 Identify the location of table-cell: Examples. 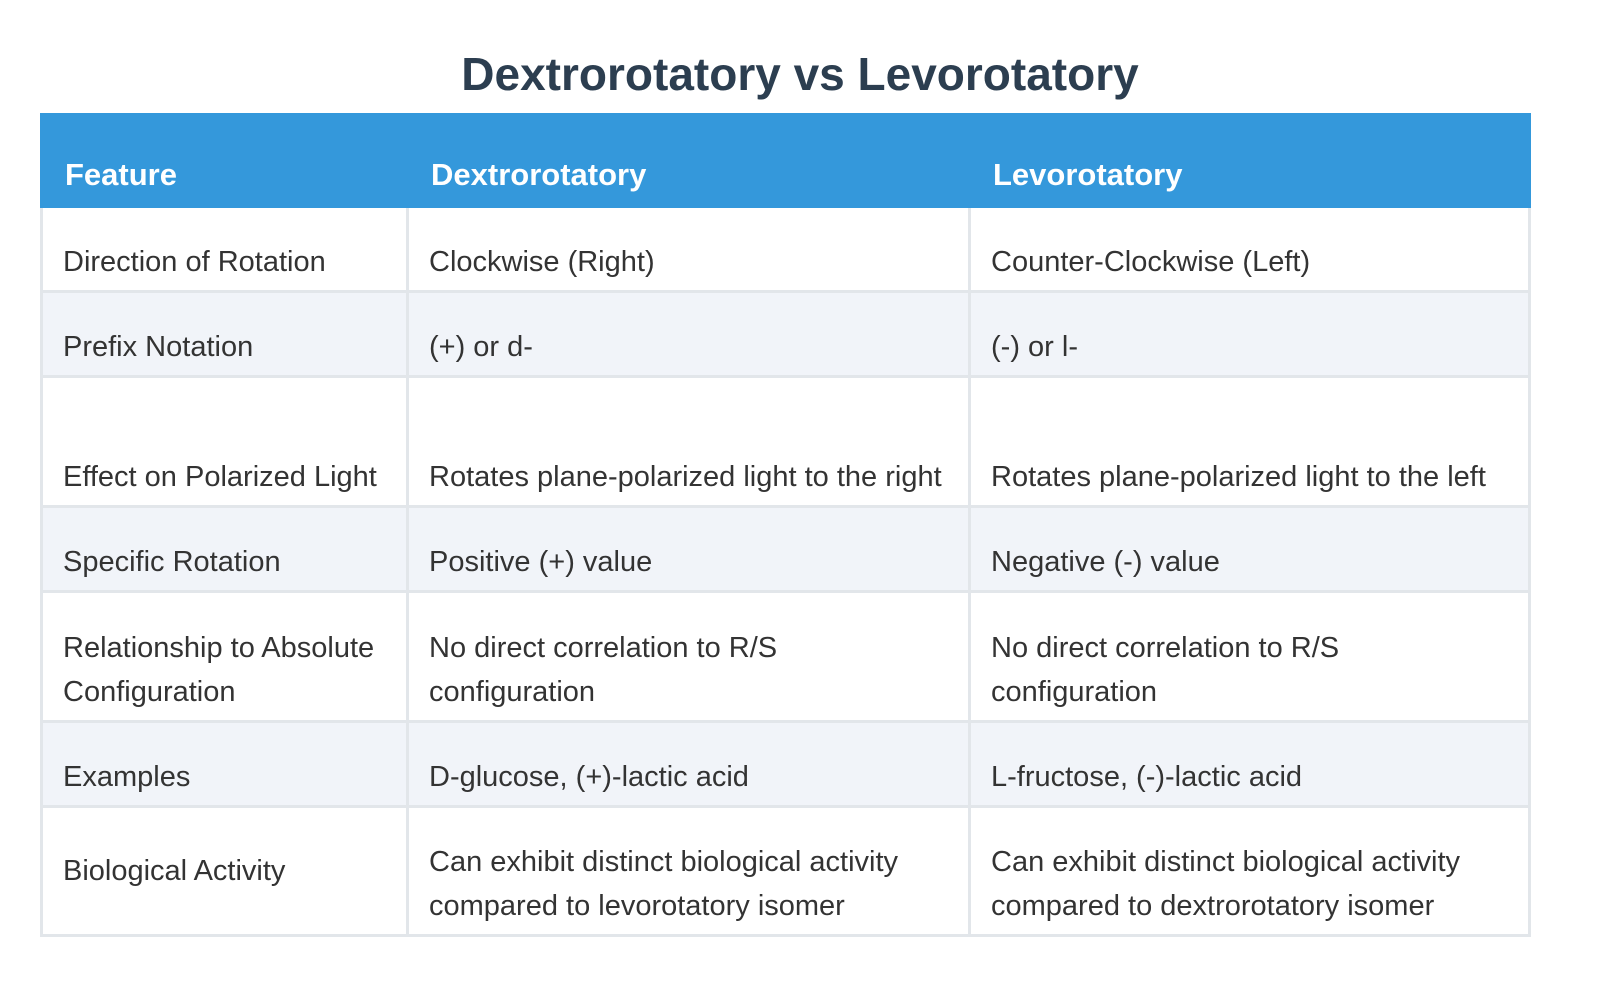
(224, 764).